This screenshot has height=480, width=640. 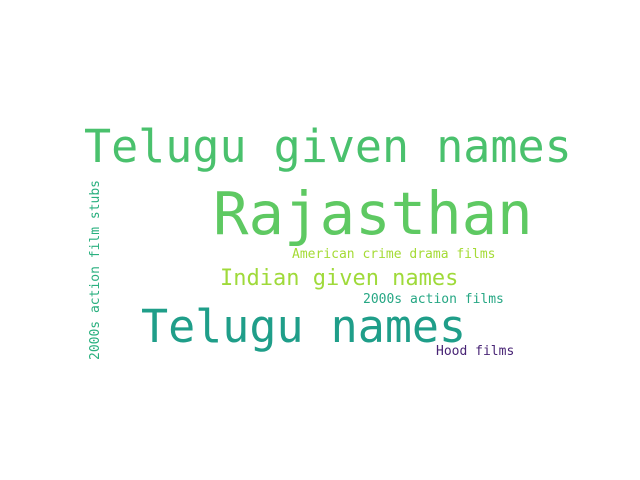 What do you see at coordinates (328, 146) in the screenshot?
I see `word-telugu-given-names: Telugu given names` at bounding box center [328, 146].